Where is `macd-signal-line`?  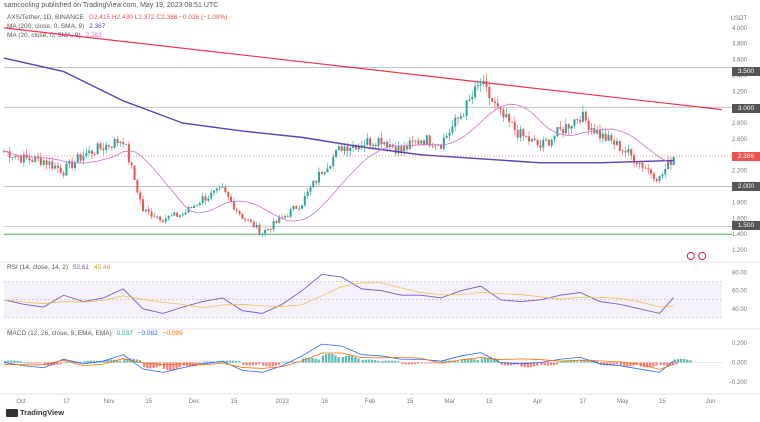
macd-signal-line is located at coordinates (338, 361).